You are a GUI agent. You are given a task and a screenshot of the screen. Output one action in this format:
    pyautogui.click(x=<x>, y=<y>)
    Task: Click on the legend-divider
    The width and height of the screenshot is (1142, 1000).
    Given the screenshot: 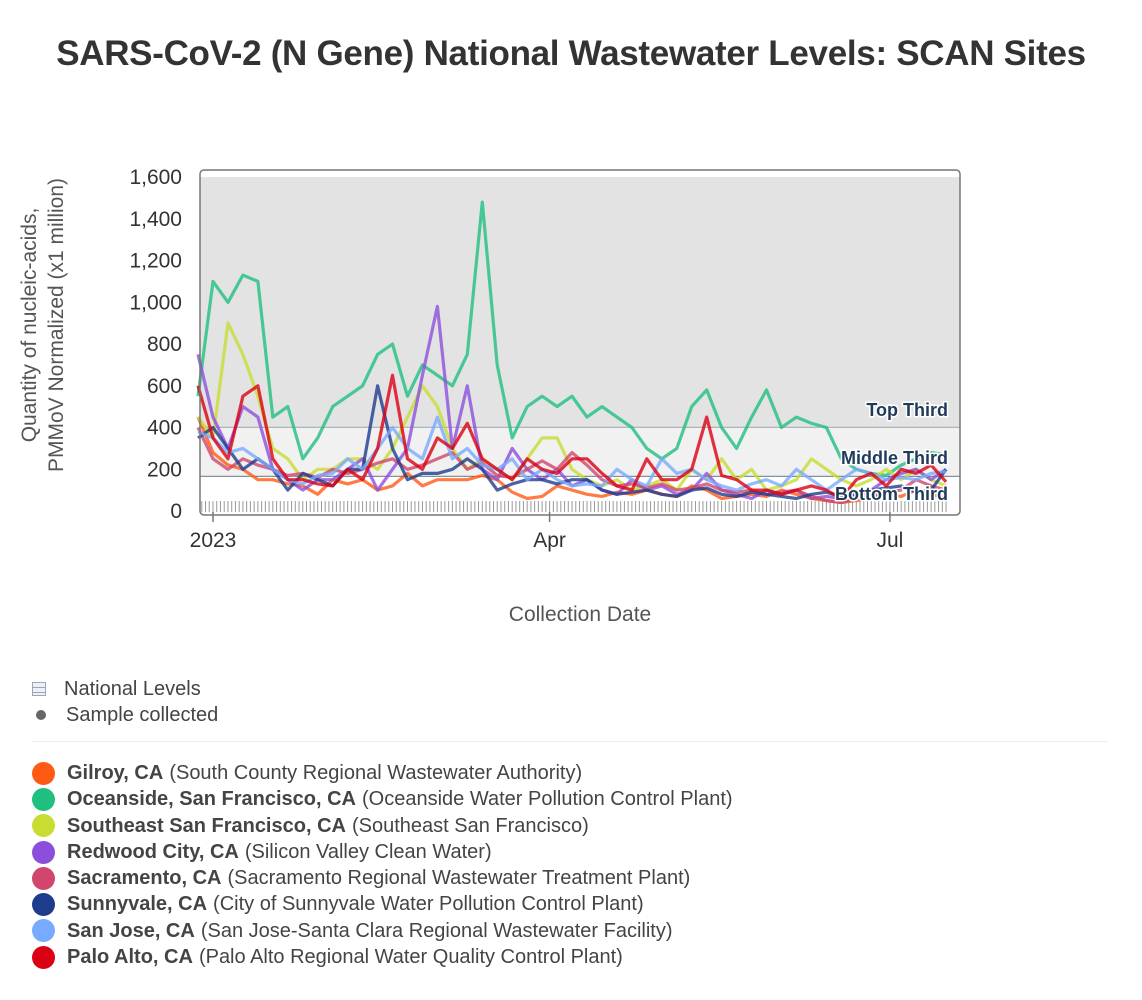 What is the action you would take?
    pyautogui.click(x=570, y=741)
    